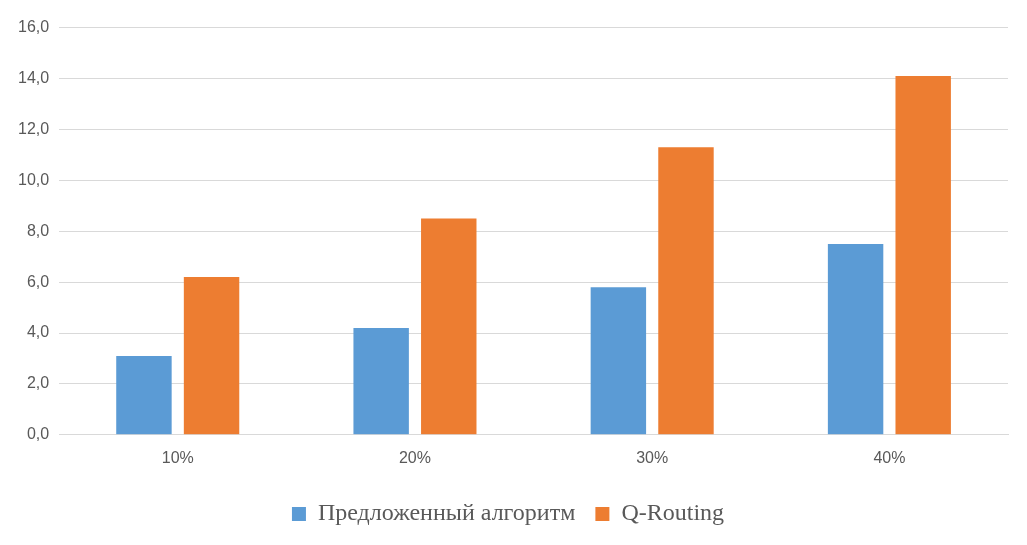 The height and width of the screenshot is (545, 1027). I want to click on y-tick-label: 2,0, so click(38, 383).